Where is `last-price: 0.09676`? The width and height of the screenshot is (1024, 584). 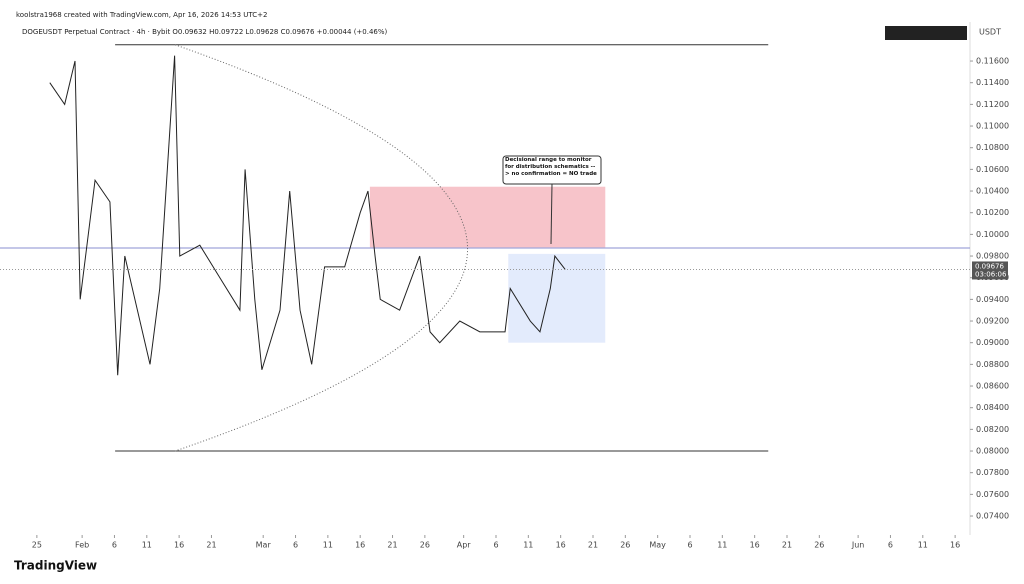
last-price: 0.09676 is located at coordinates (989, 266).